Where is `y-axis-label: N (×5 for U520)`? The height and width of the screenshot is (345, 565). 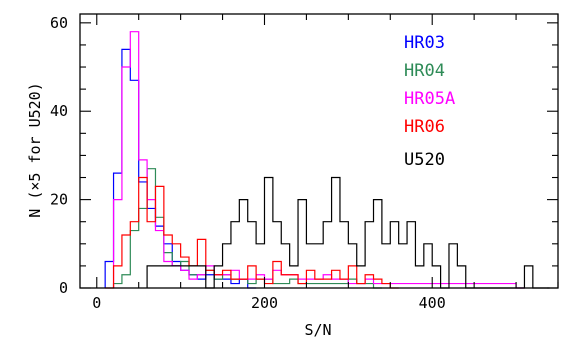
y-axis-label: N (×5 for U520) is located at coordinates (35, 149).